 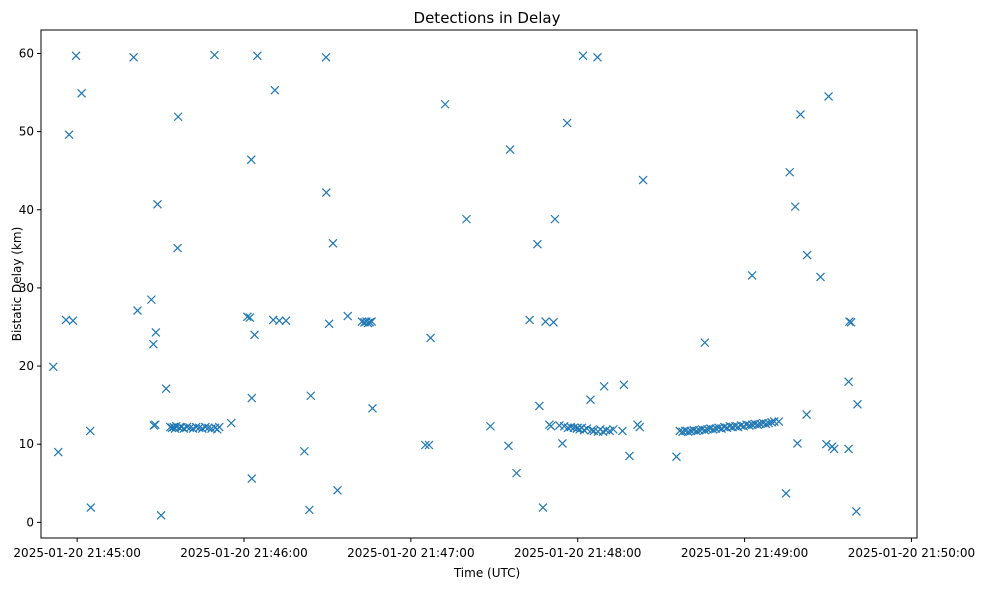 What do you see at coordinates (26, 366) in the screenshot?
I see `y-tick-label: 20` at bounding box center [26, 366].